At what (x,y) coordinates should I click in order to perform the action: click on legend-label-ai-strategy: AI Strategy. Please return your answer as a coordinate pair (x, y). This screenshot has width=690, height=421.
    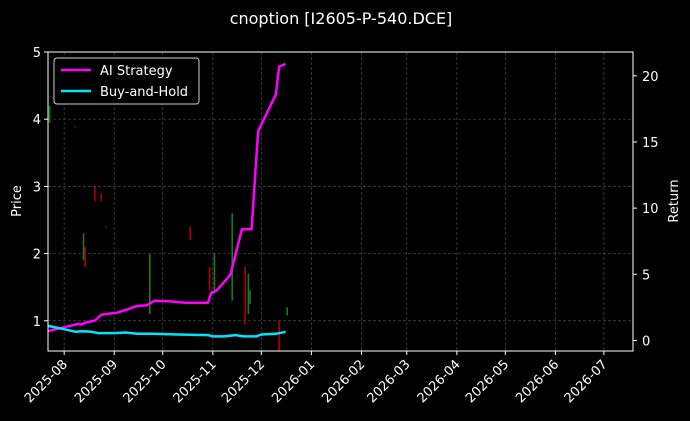
    Looking at the image, I should click on (136, 71).